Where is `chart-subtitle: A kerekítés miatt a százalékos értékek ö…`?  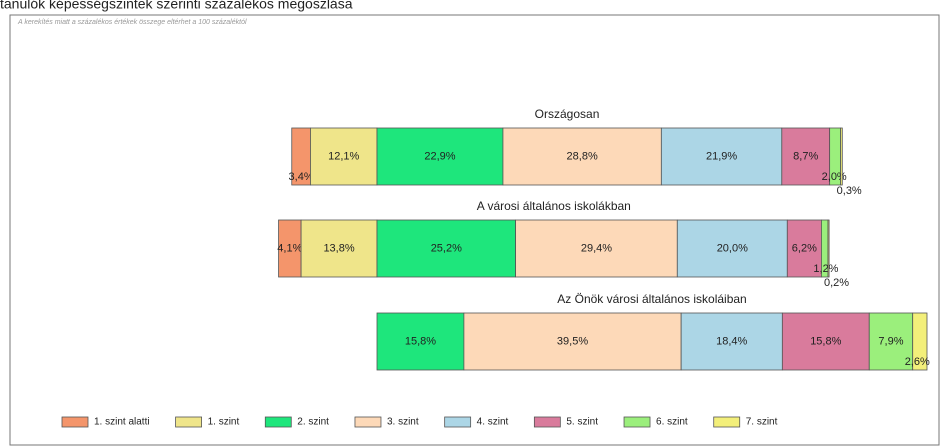
chart-subtitle: A kerekítés miatt a százalékos értékek ö… is located at coordinates (132, 22).